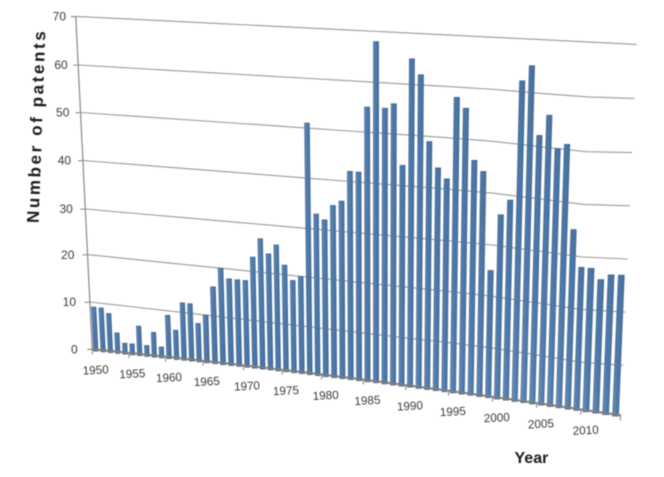 Image resolution: width=664 pixels, height=477 pixels. Describe the element at coordinates (66, 209) in the screenshot. I see `svg-text: 30` at that location.